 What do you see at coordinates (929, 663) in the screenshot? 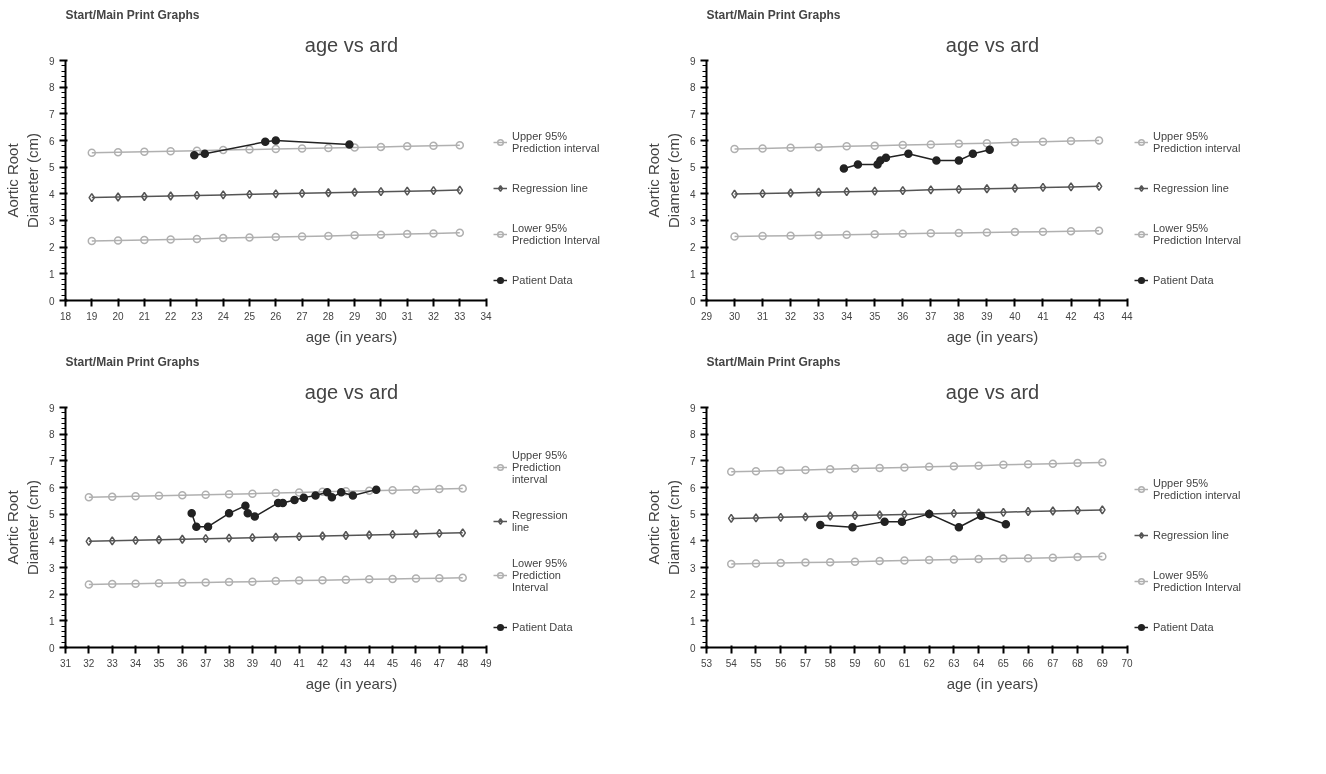
I see `x-tick-label: 62` at bounding box center [929, 663].